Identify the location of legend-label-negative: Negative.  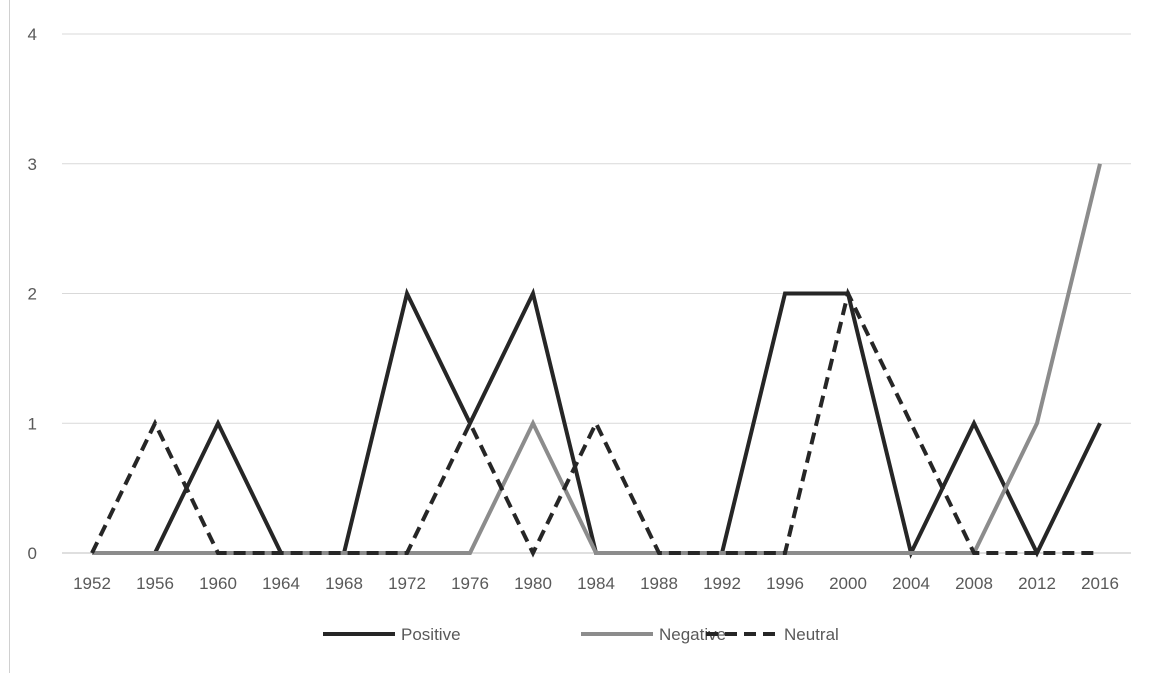
(692, 634).